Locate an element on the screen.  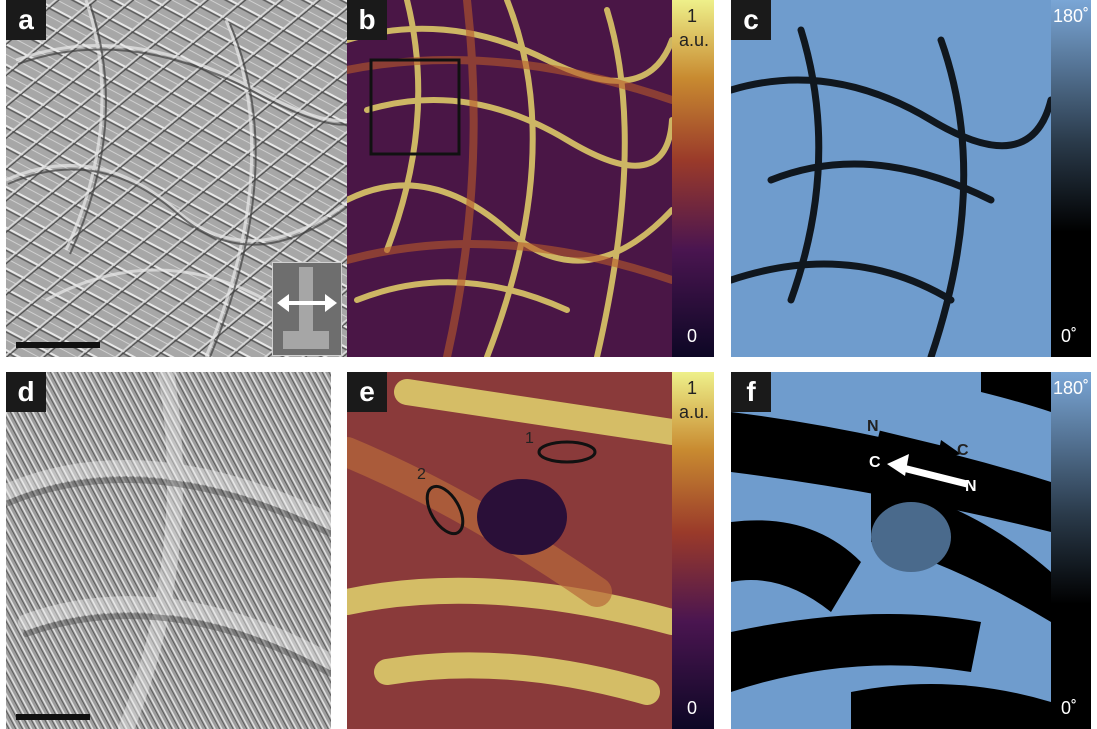
zoom-region-box is located at coordinates (415, 107).